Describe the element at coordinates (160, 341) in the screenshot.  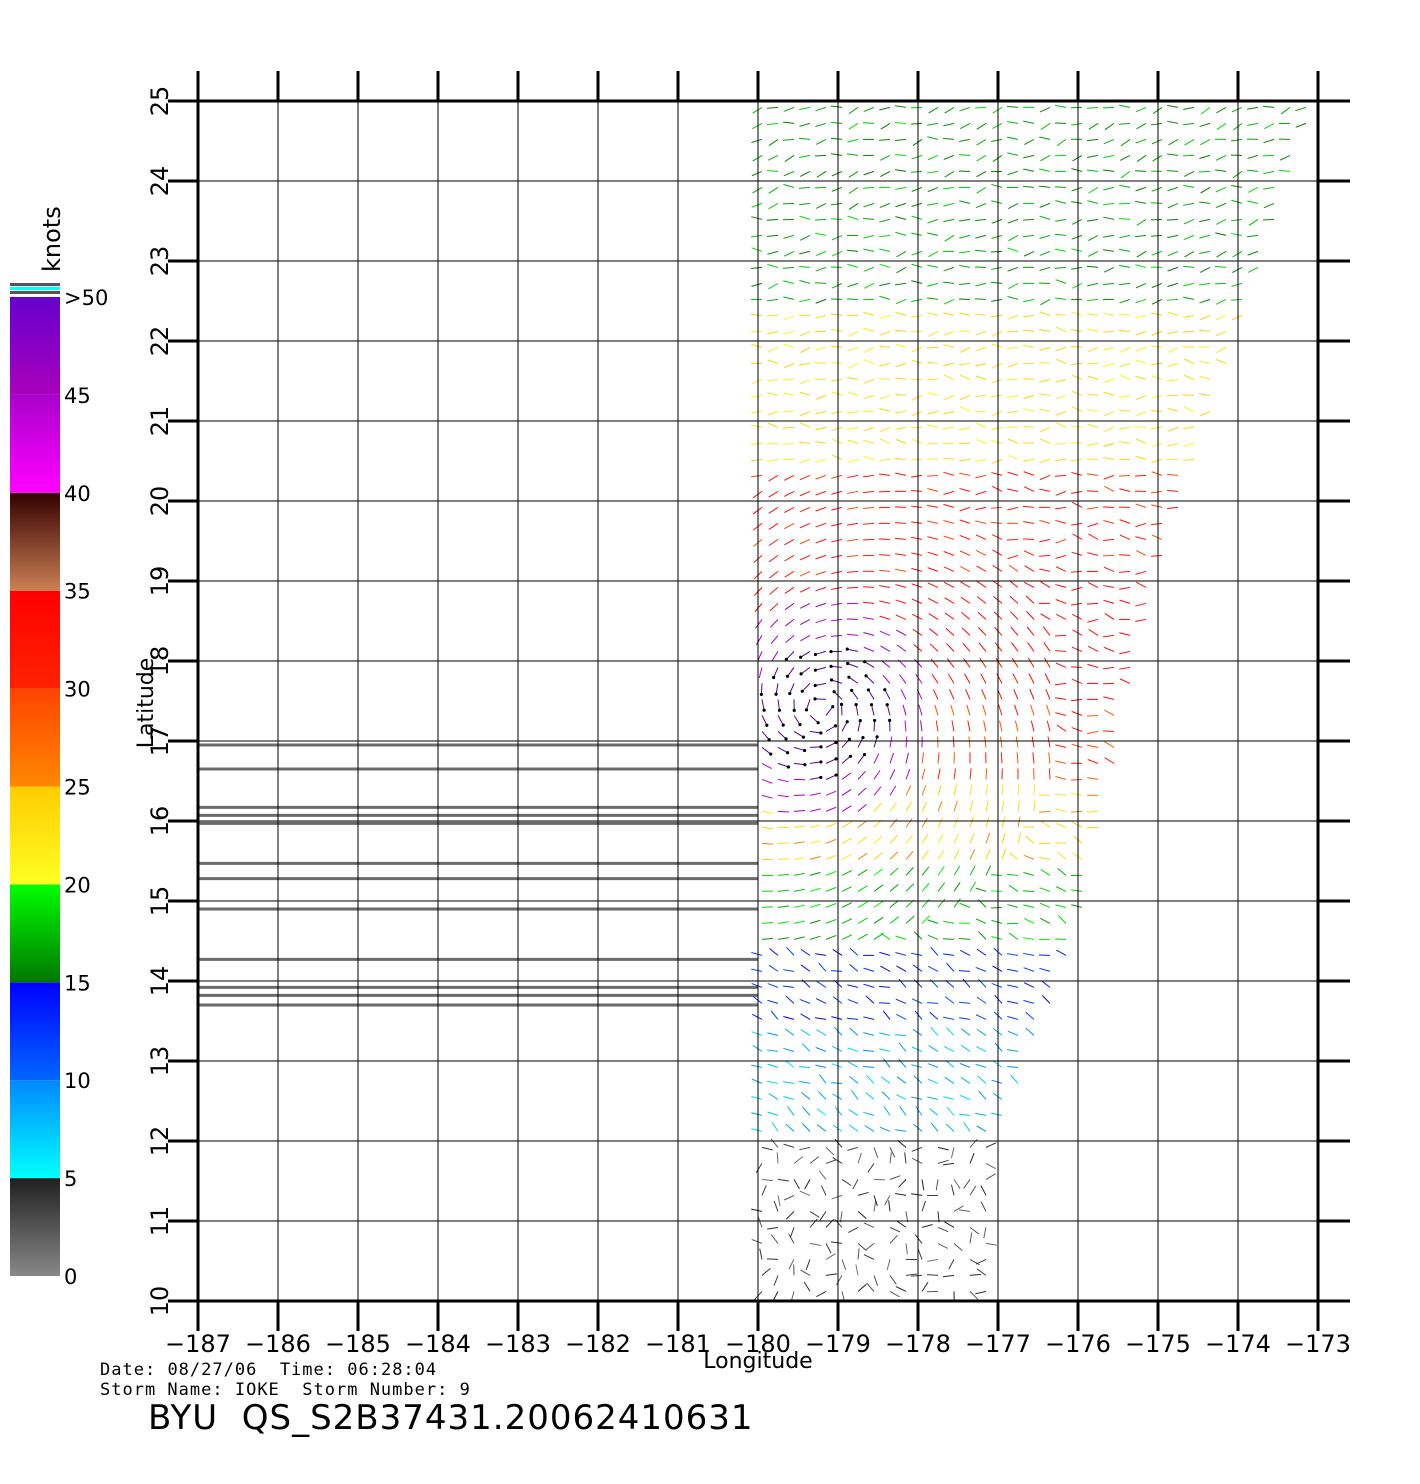
I see `y-tick-label: 22` at that location.